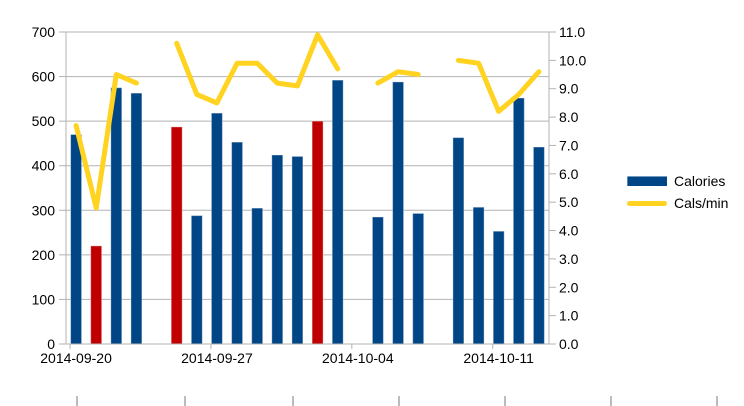 The width and height of the screenshot is (744, 406). I want to click on left-axis-tick-label: 0, so click(51, 344).